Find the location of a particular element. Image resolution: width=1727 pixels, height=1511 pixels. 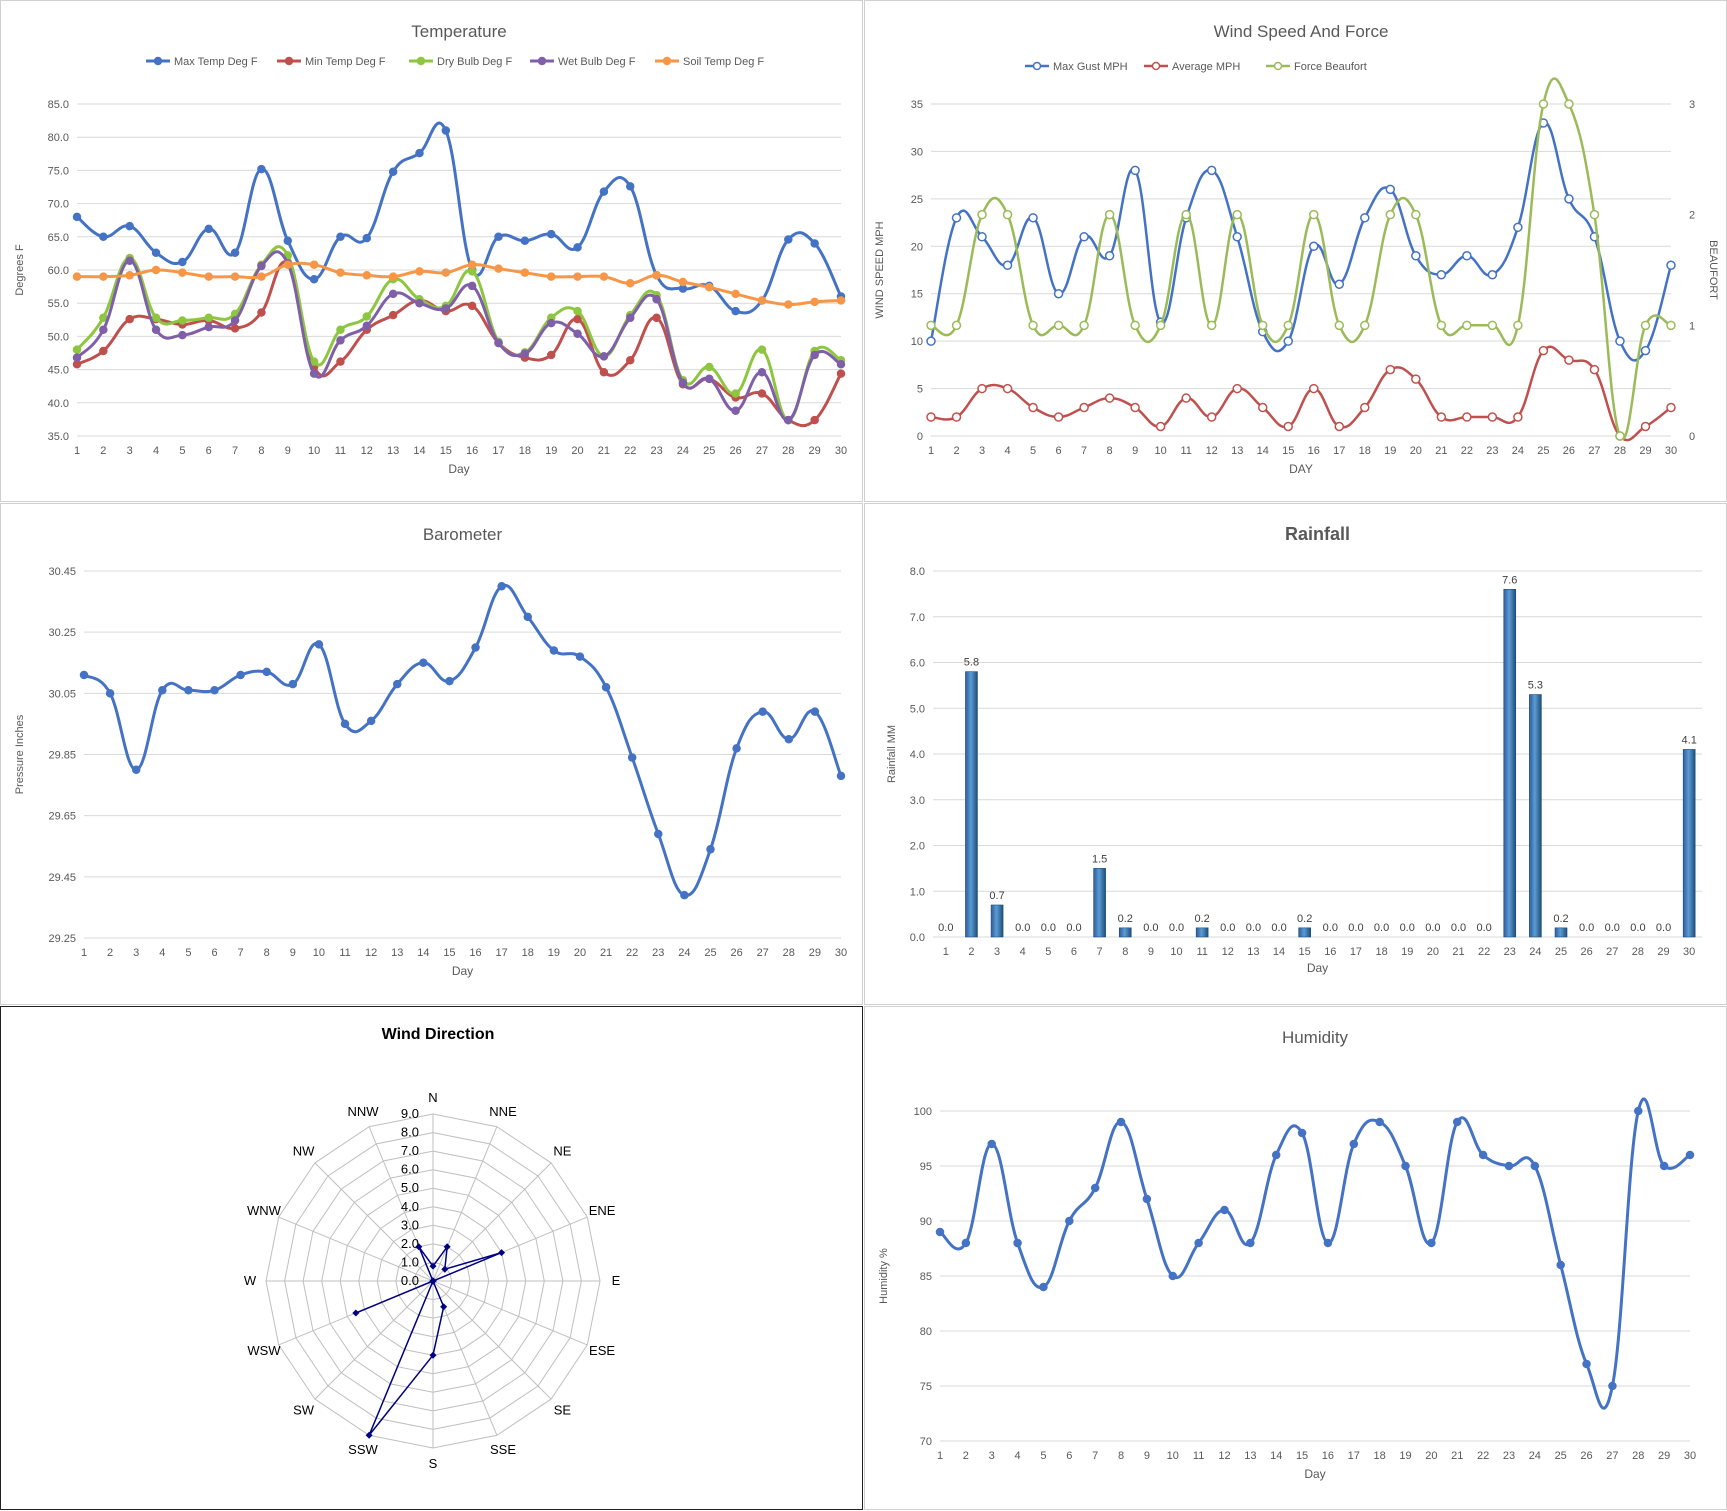

x-tick-label: 7 is located at coordinates (241, 953).